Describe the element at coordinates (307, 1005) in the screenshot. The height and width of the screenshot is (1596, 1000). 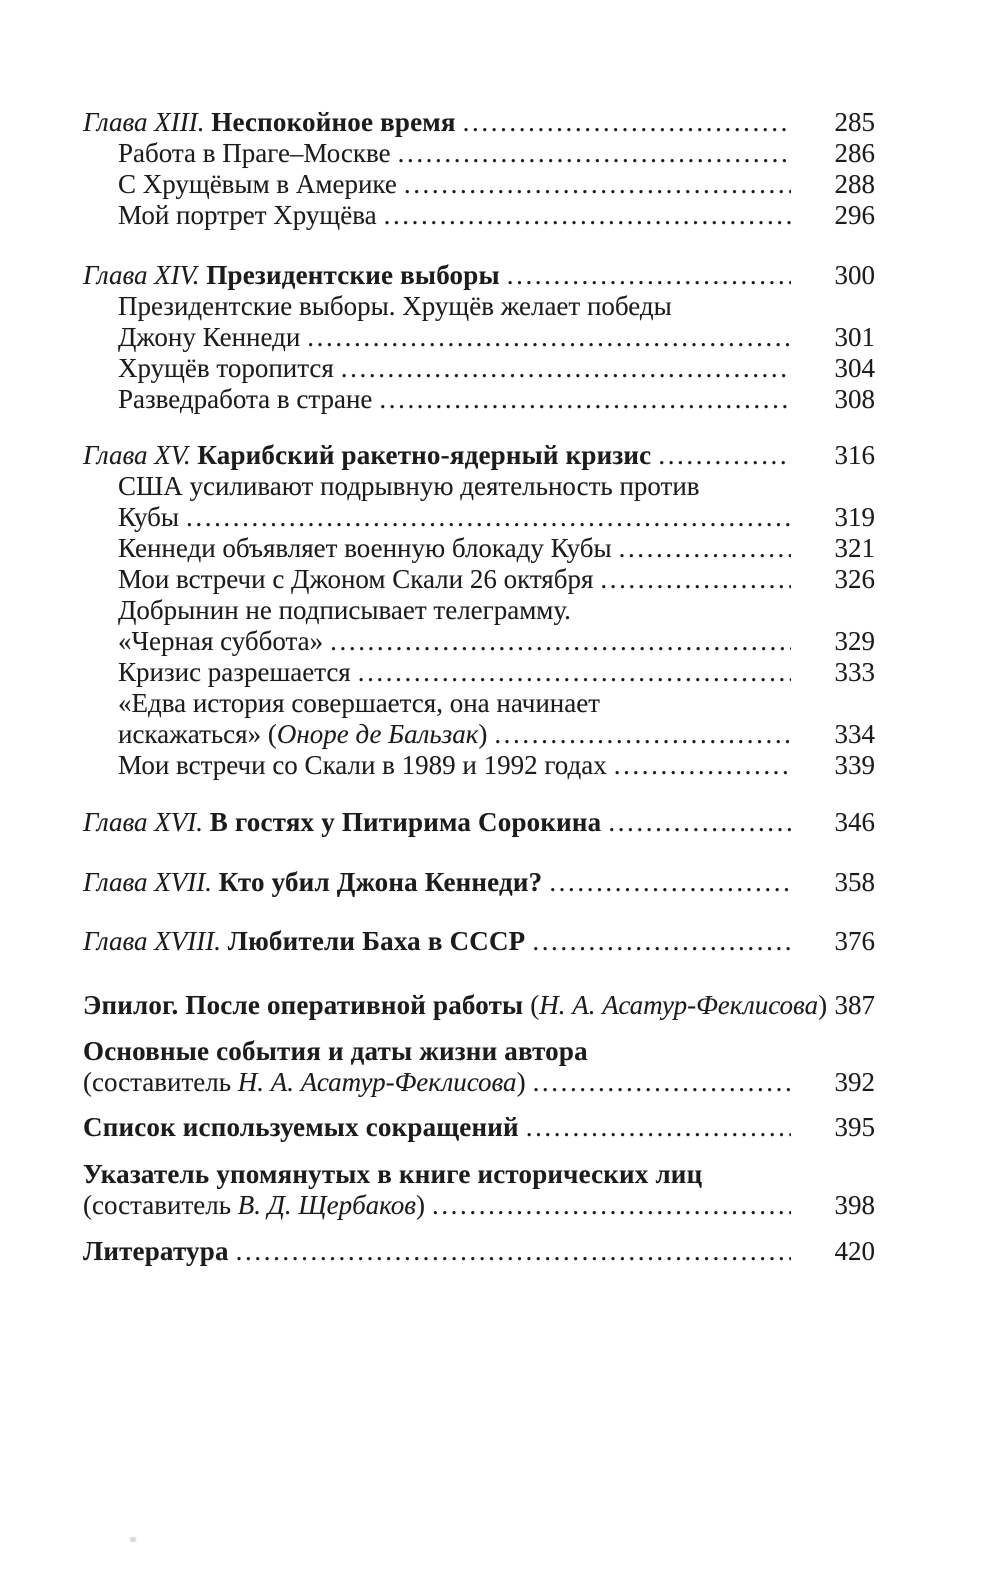
I see `entry-text-segment: Эпилог. После оперативной работы` at that location.